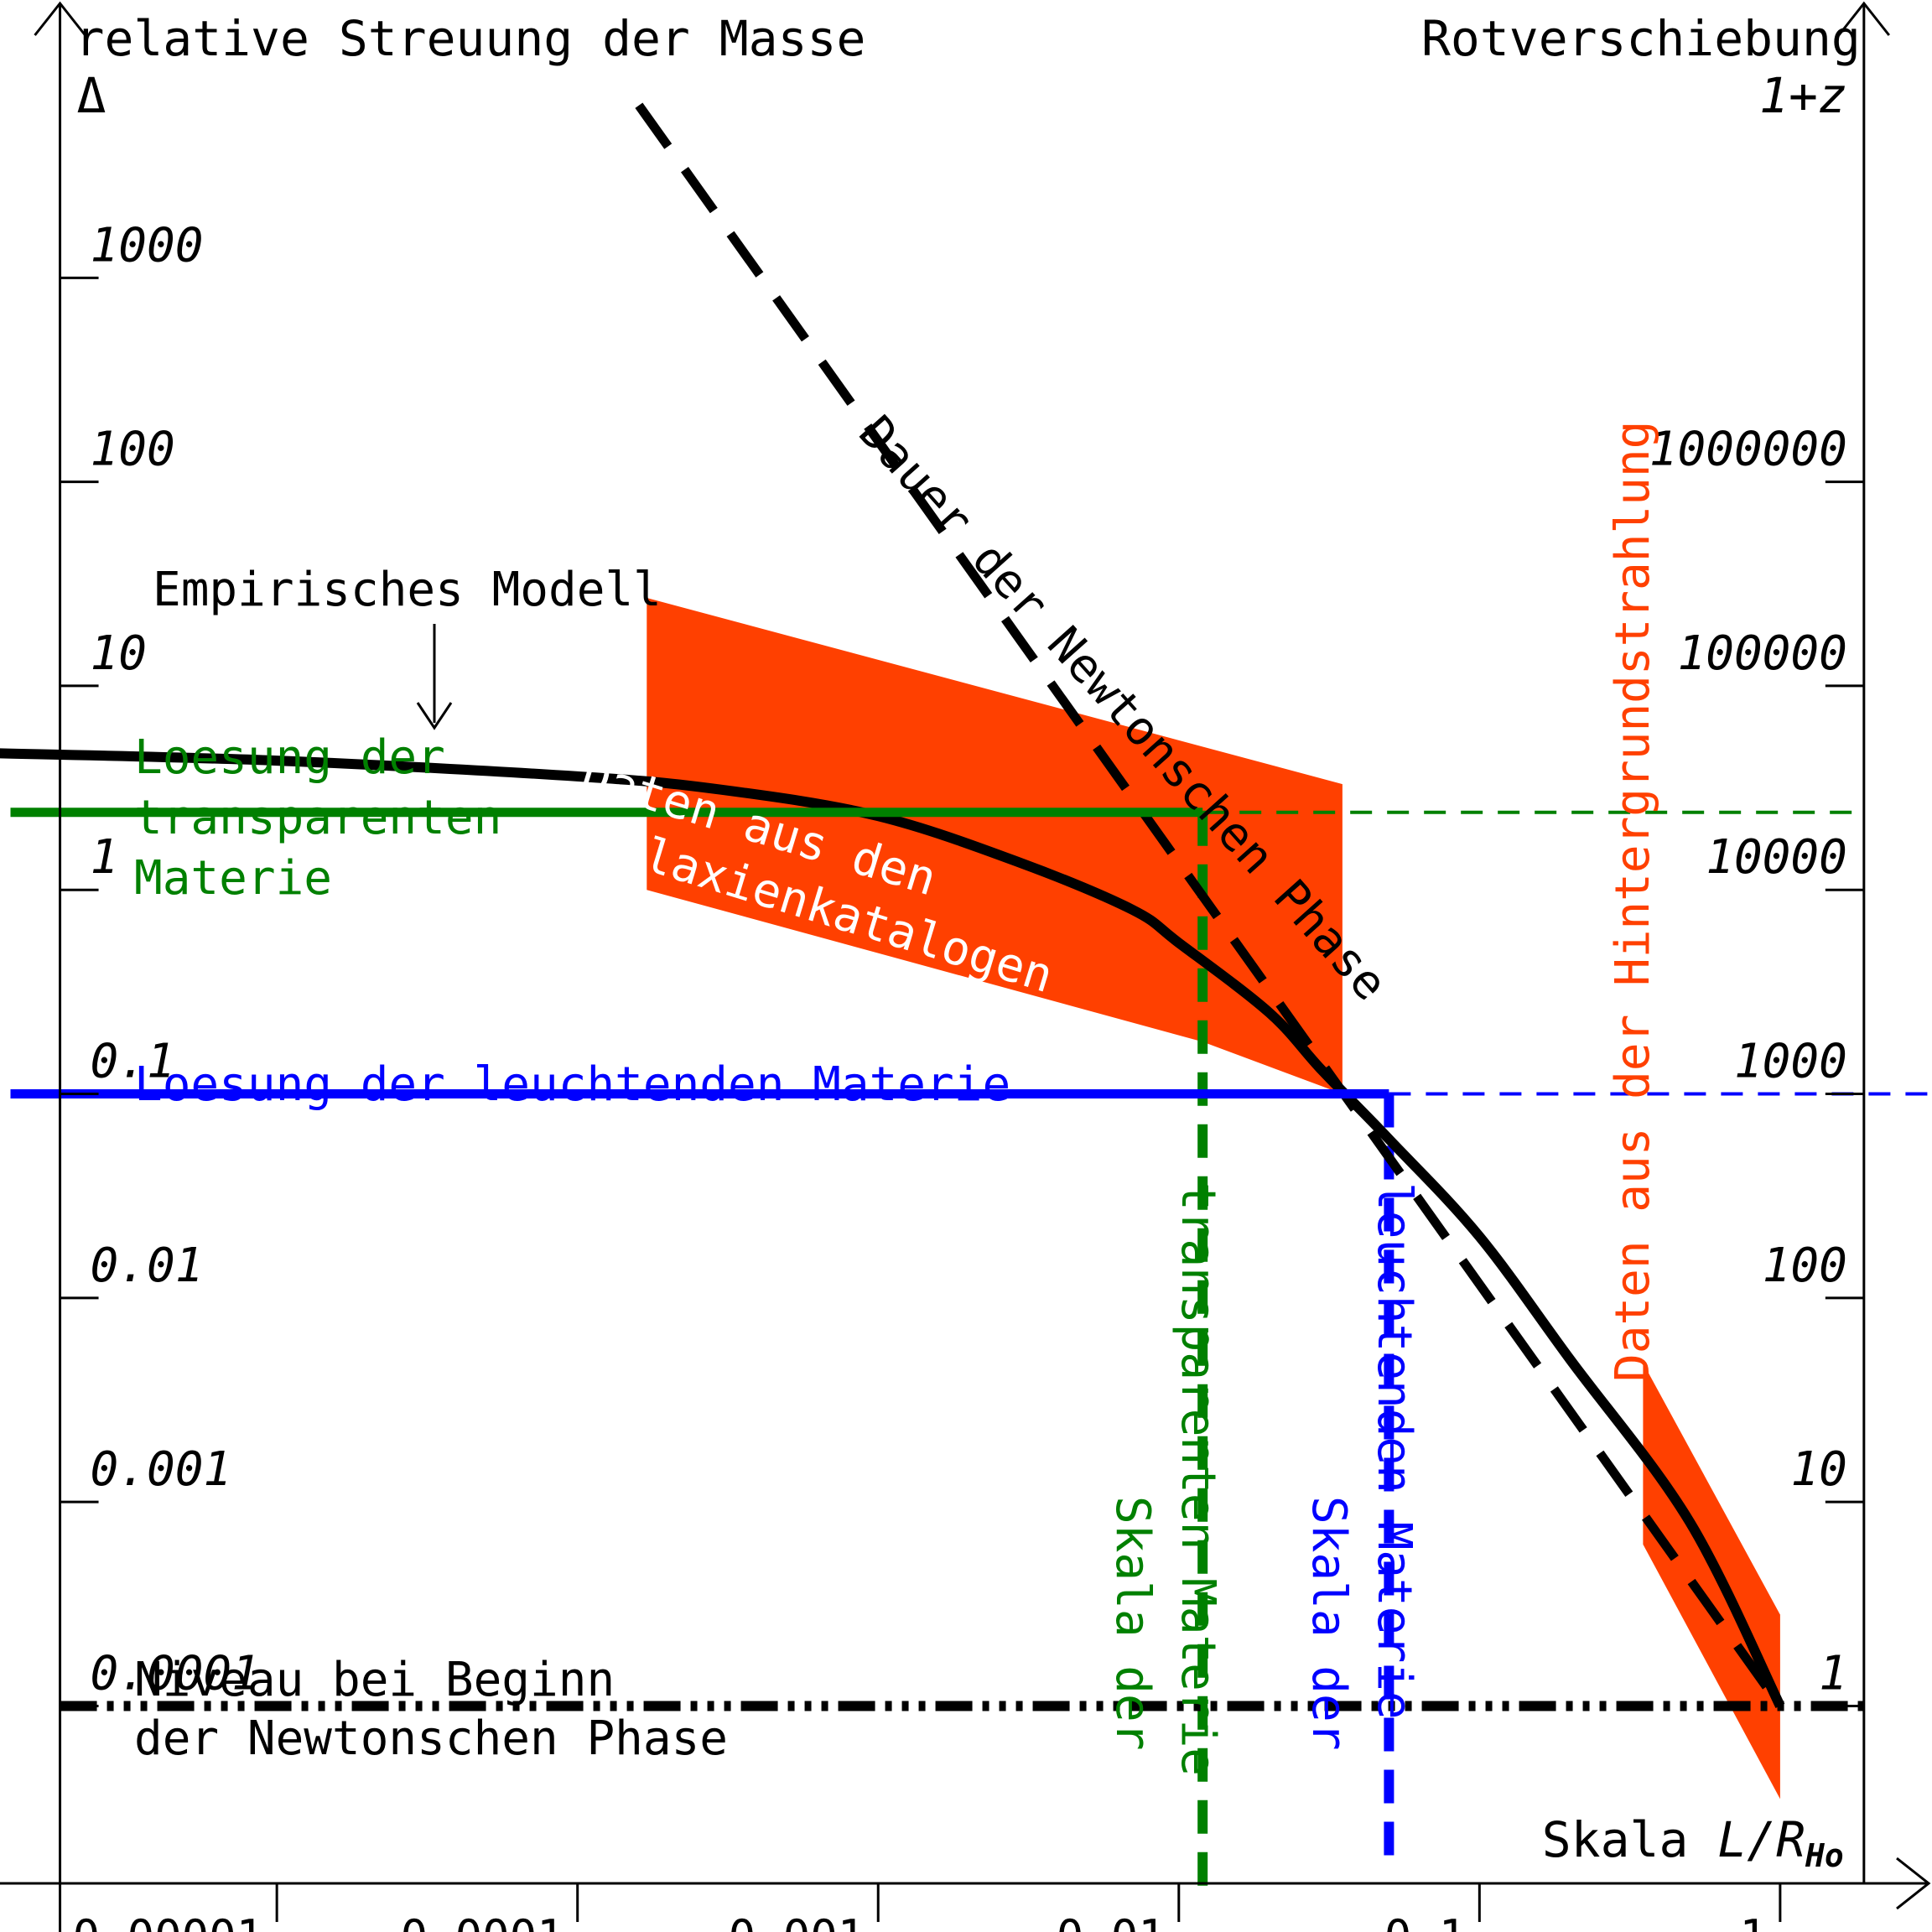  I want to click on bottom-axis-arrow, so click(1913, 1883).